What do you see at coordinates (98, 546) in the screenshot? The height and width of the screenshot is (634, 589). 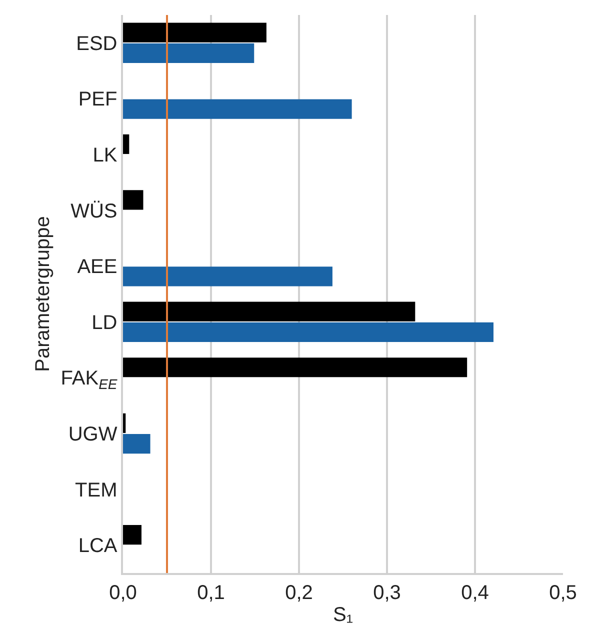 I see `y-tick-label: LCA` at bounding box center [98, 546].